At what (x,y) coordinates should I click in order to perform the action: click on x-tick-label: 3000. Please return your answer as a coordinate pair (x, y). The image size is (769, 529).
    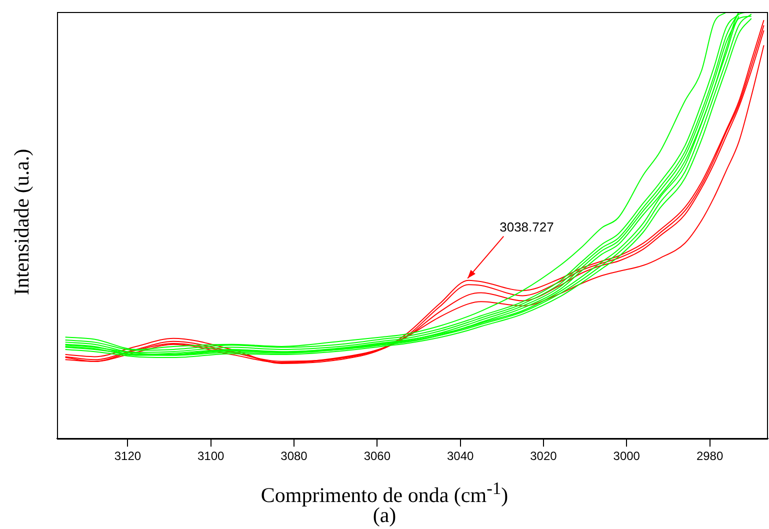
    Looking at the image, I should click on (626, 456).